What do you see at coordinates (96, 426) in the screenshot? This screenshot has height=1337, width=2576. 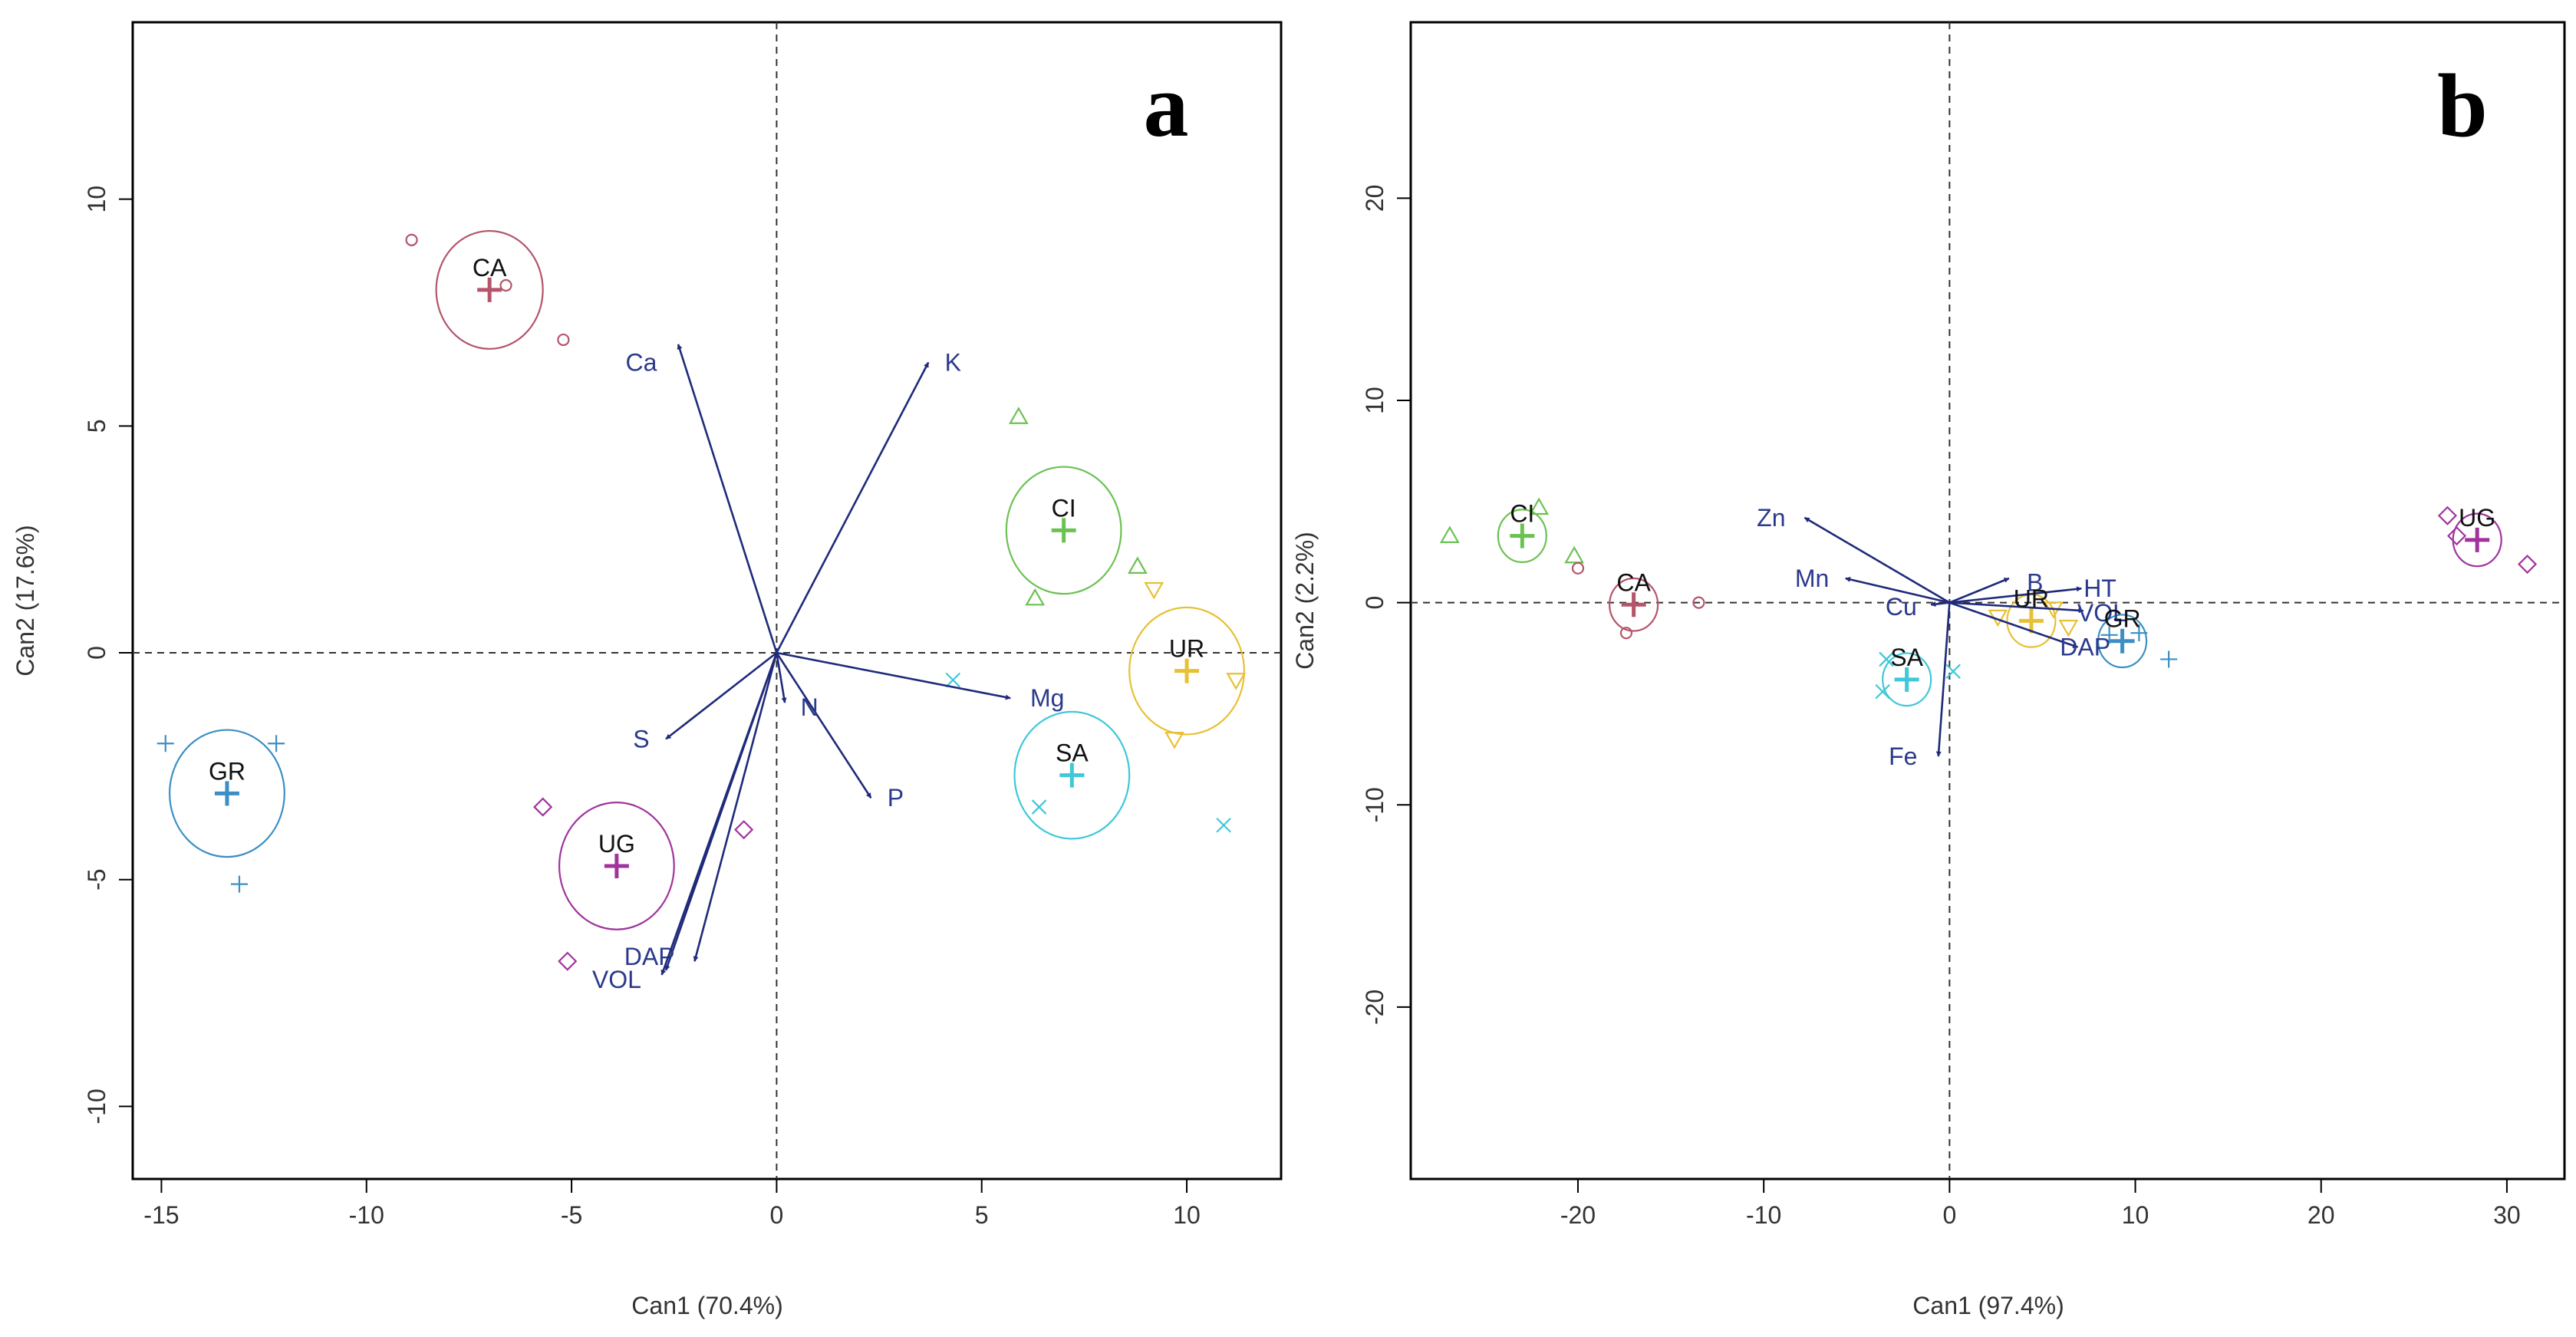 I see `y-tick-label: 5` at bounding box center [96, 426].